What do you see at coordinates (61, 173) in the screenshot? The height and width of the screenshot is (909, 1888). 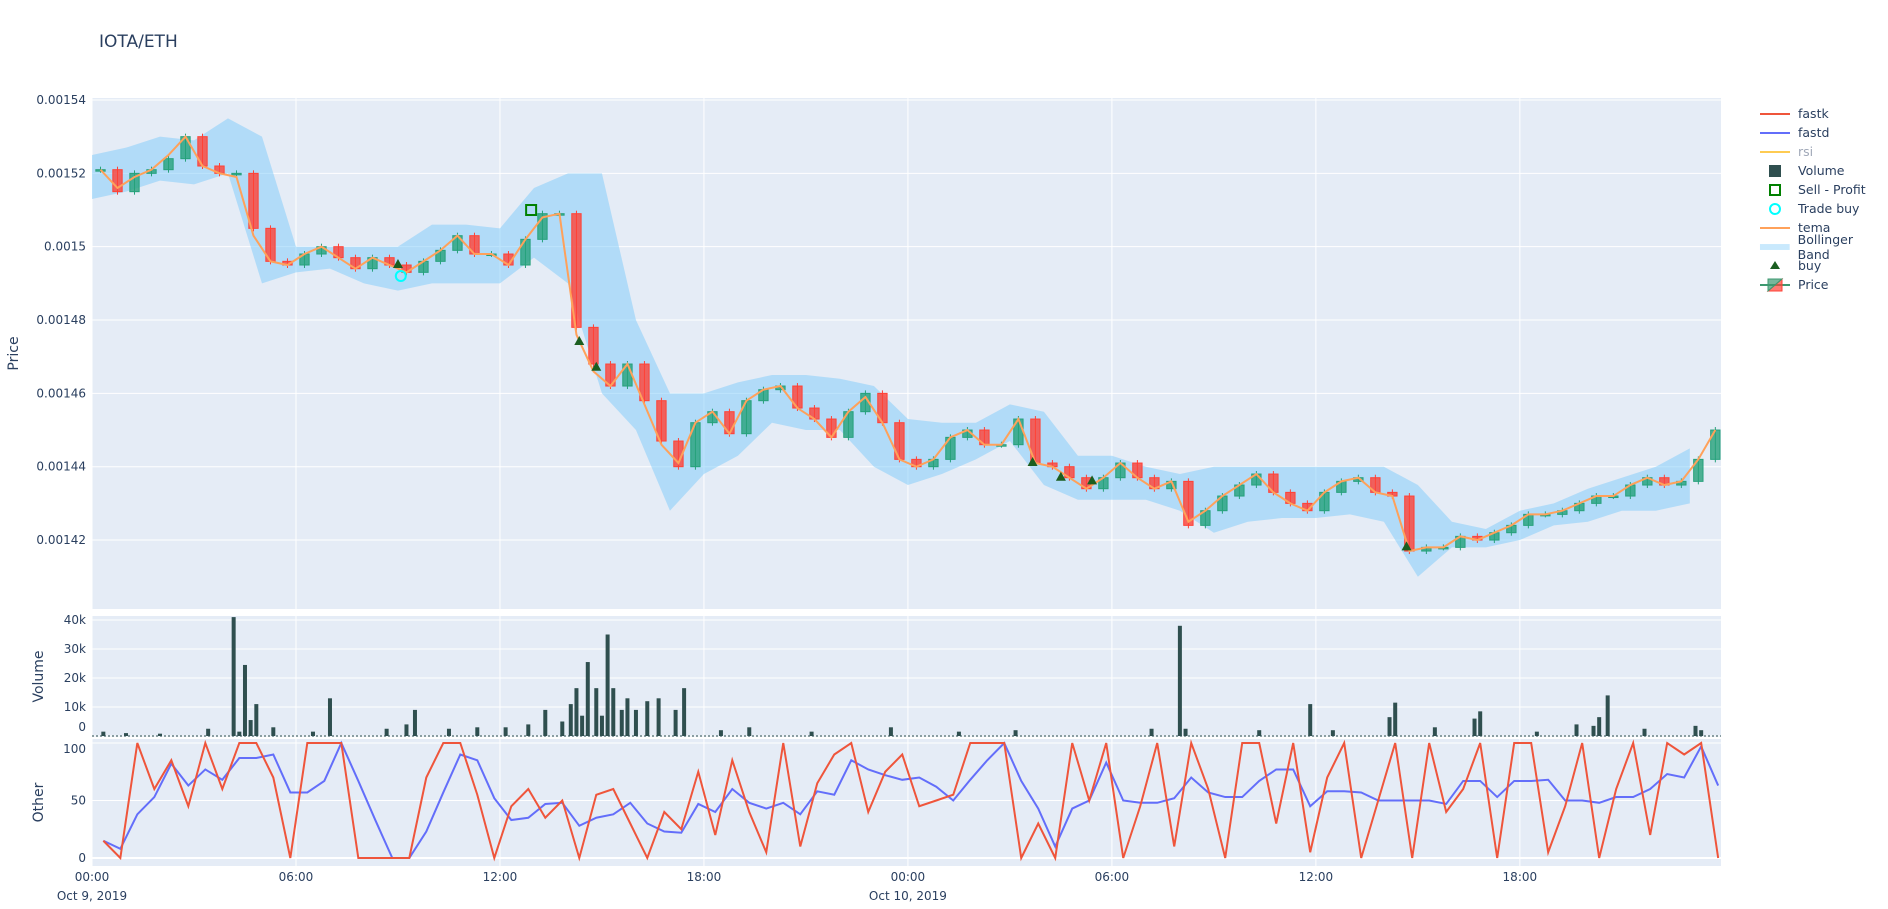 I see `price-tick-label: 0.00152` at bounding box center [61, 173].